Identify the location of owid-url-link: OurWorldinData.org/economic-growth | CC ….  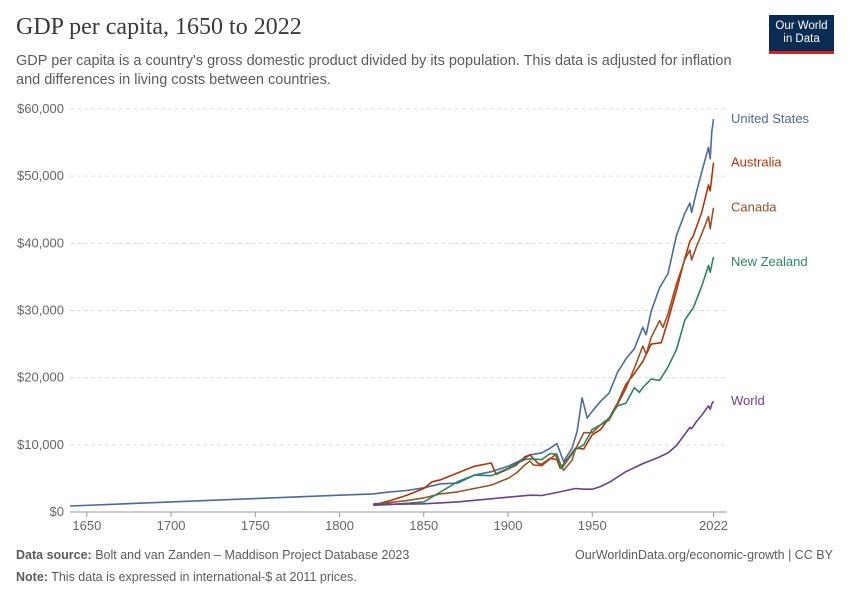
(704, 555).